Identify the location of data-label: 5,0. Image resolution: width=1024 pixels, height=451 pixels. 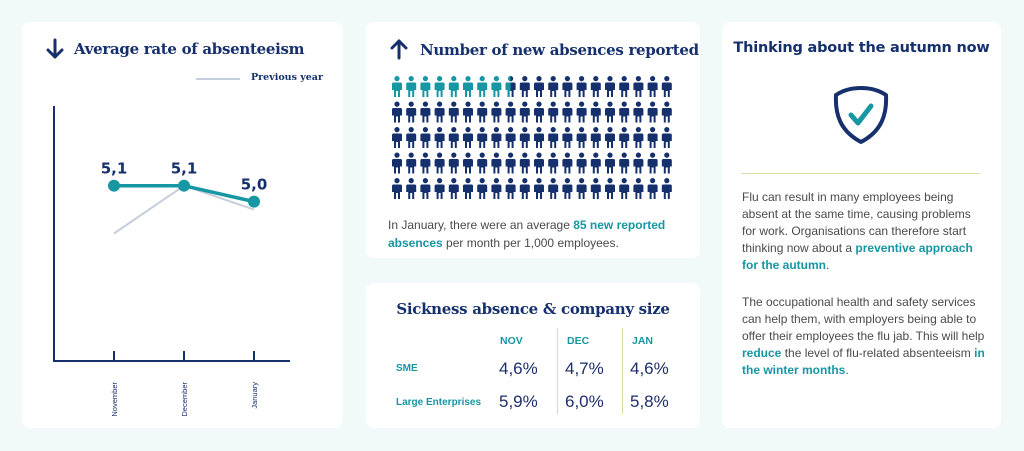
(254, 185).